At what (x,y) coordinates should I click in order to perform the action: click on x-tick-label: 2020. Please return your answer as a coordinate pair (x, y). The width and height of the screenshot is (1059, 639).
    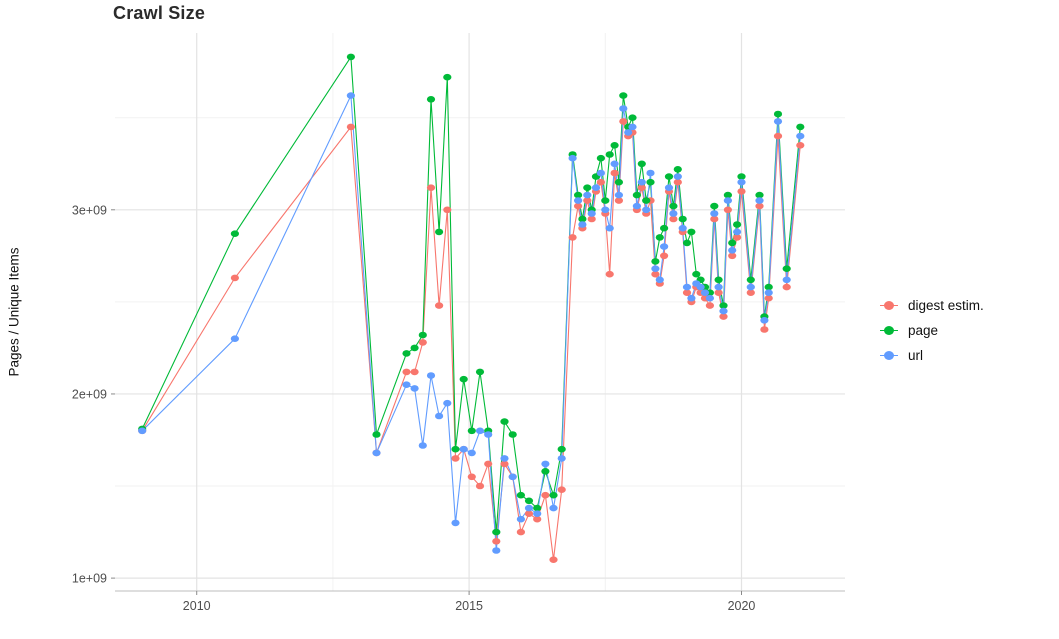
    Looking at the image, I should click on (742, 606).